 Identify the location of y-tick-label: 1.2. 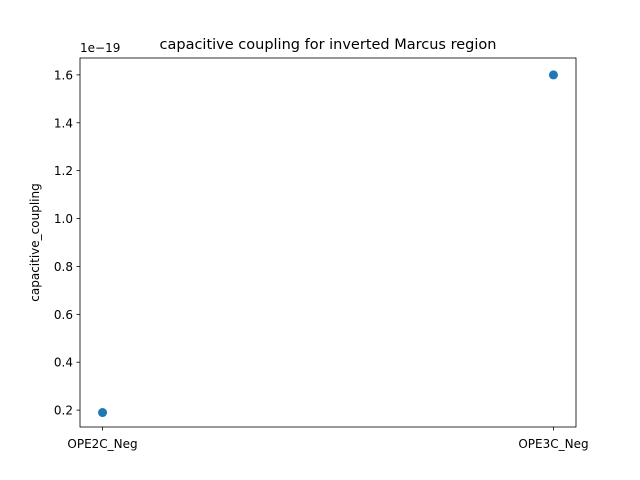
(63, 171).